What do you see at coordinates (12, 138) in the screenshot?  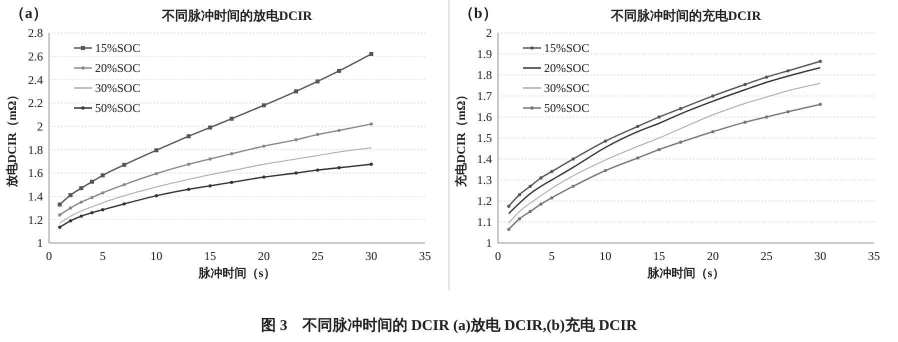 I see `y-axis-title: 放电DCIR（mΩ）` at bounding box center [12, 138].